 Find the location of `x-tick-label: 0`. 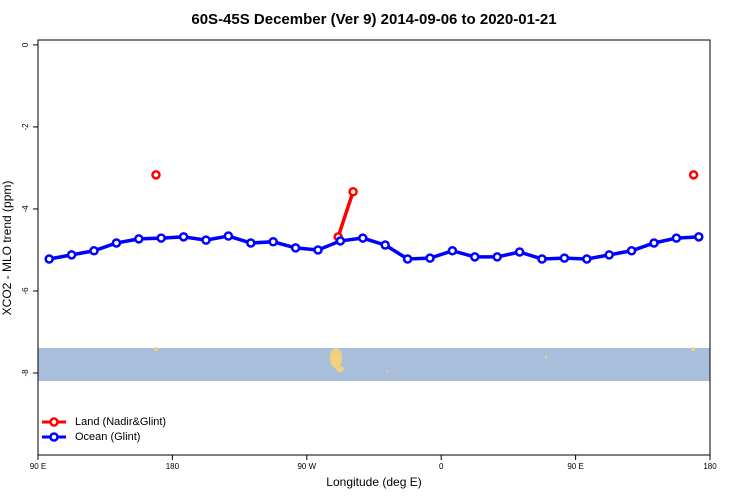

x-tick-label: 0 is located at coordinates (441, 466).